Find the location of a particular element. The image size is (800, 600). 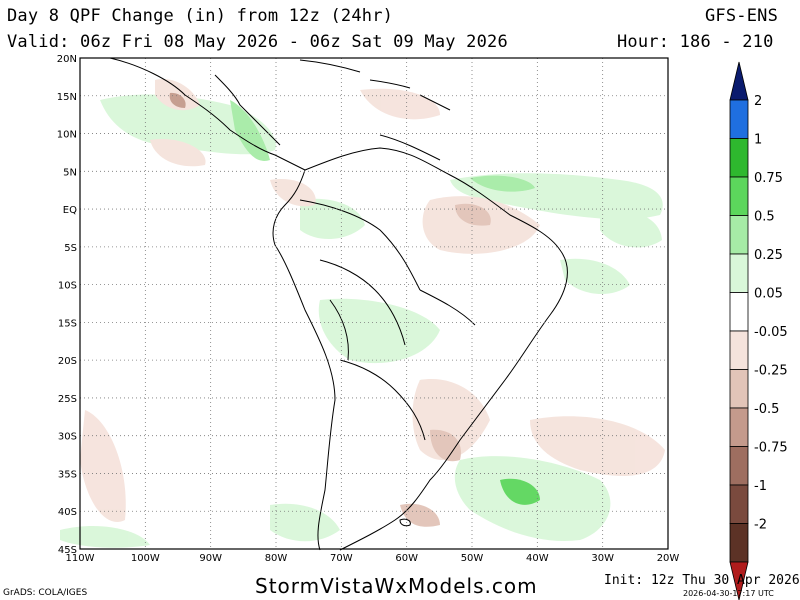

latitude-label: EQ is located at coordinates (70, 210).